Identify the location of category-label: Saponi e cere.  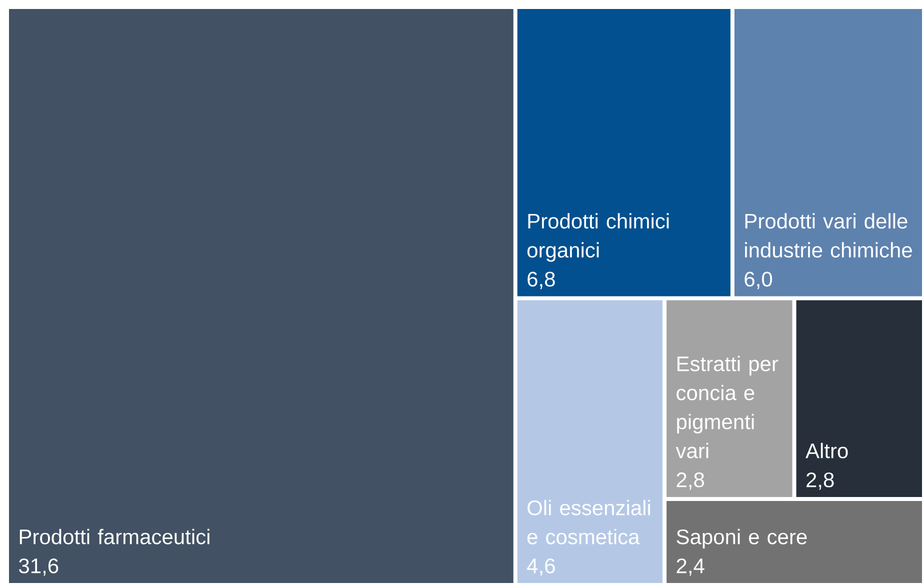
(741, 538).